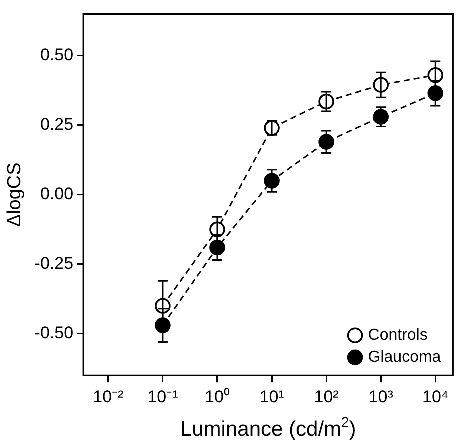 This screenshot has width=462, height=443. What do you see at coordinates (15, 195) in the screenshot?
I see `y-axis-title: ΔlogCS` at bounding box center [15, 195].